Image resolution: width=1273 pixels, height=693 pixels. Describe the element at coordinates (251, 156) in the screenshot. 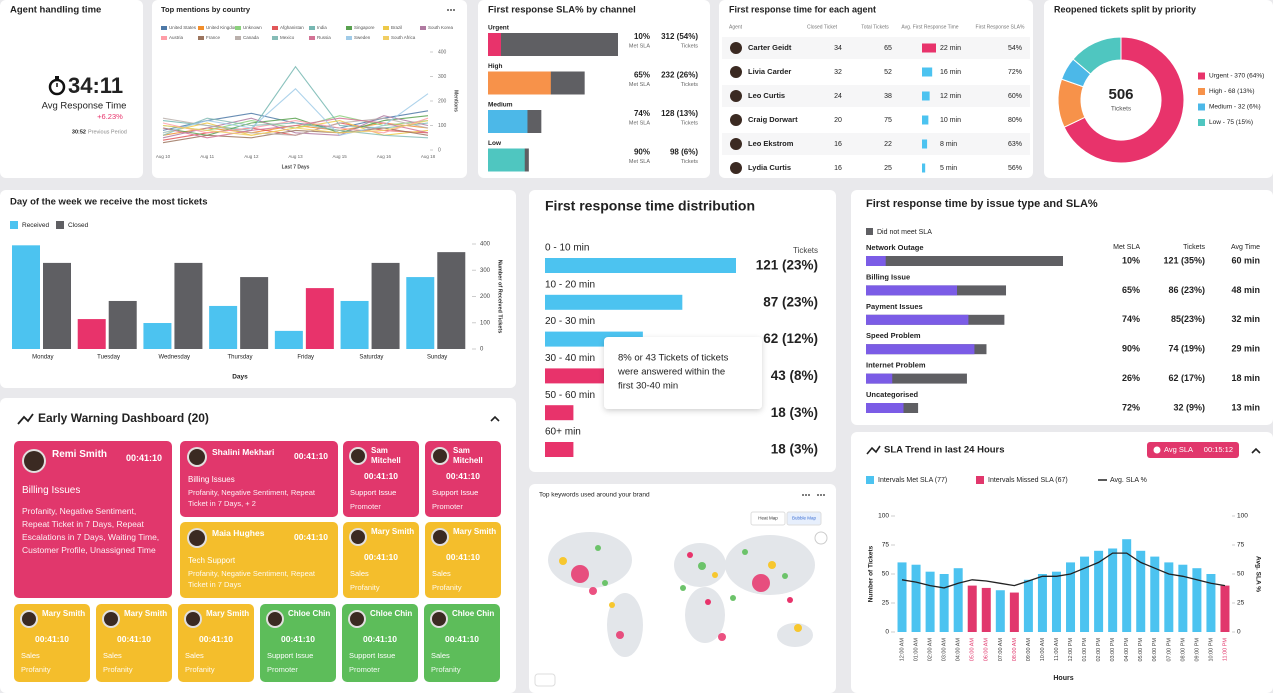

I see `x-tick-label: Aug 12` at that location.